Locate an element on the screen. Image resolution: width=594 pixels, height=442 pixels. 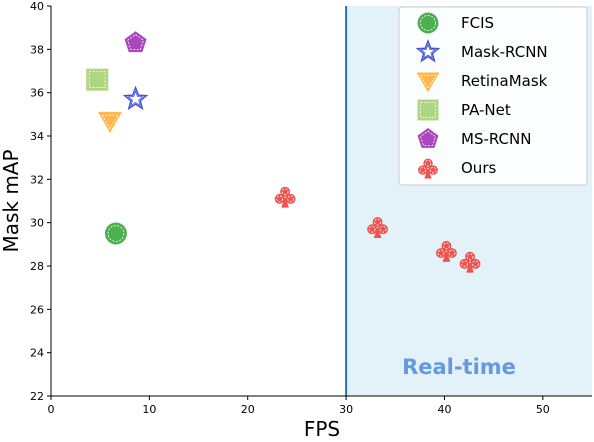
y-tick-label: 26 is located at coordinates (37, 309).